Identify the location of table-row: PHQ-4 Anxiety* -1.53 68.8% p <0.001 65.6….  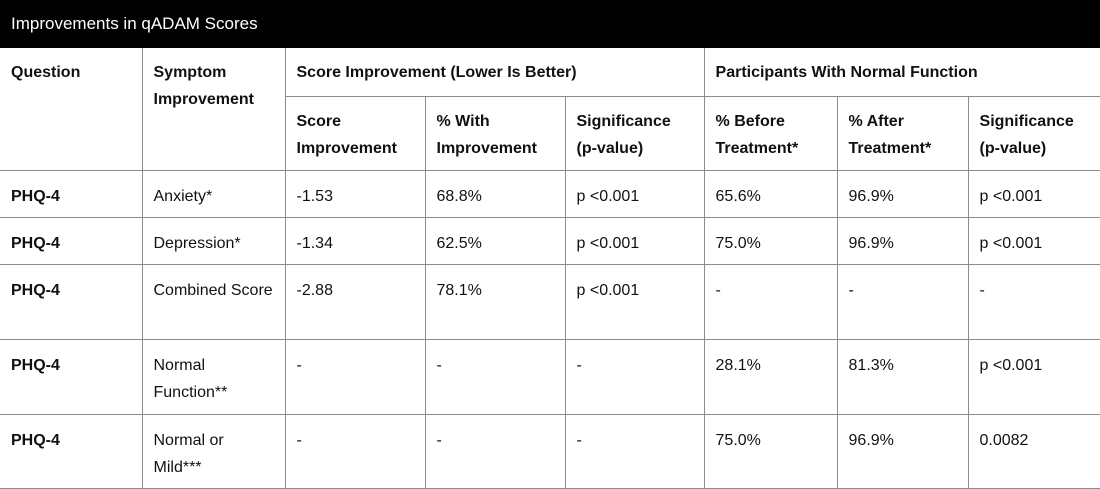
(550, 193).